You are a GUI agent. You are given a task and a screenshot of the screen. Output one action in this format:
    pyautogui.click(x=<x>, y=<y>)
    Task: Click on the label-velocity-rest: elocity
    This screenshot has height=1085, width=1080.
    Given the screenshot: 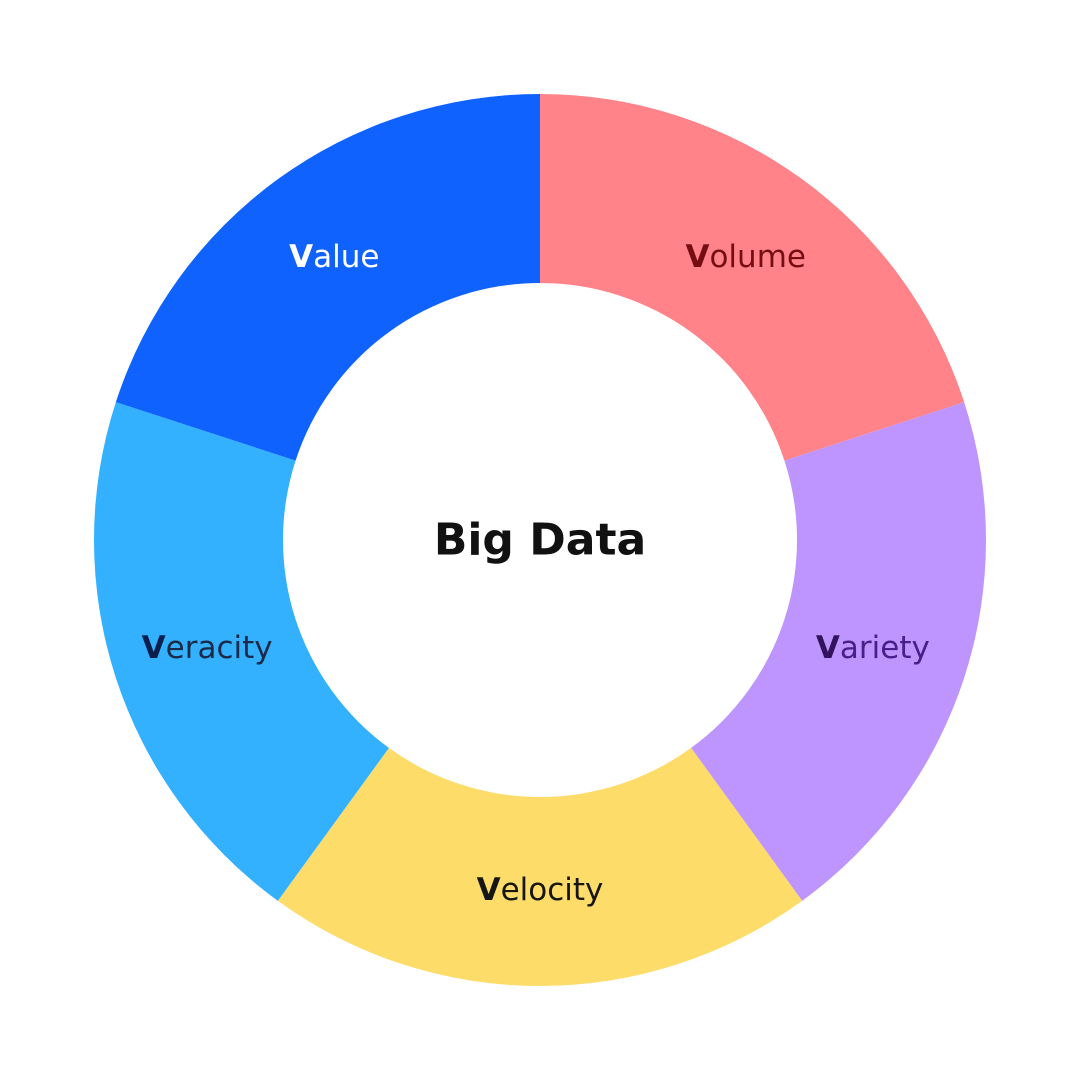 What is the action you would take?
    pyautogui.click(x=552, y=890)
    